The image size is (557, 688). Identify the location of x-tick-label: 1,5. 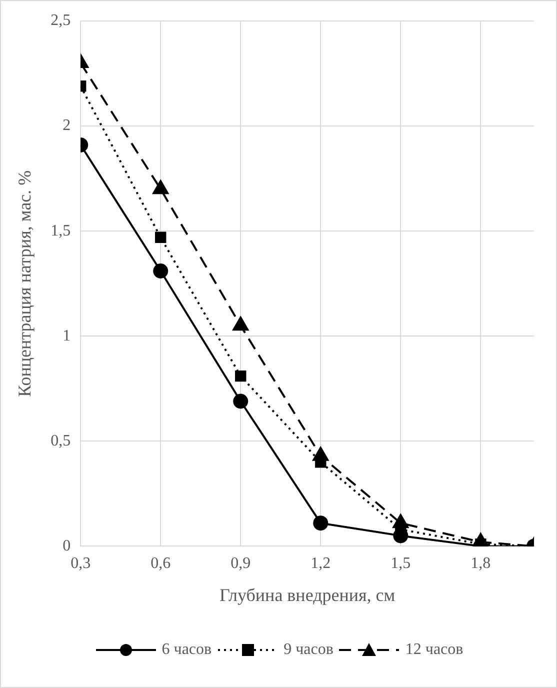
(400, 563).